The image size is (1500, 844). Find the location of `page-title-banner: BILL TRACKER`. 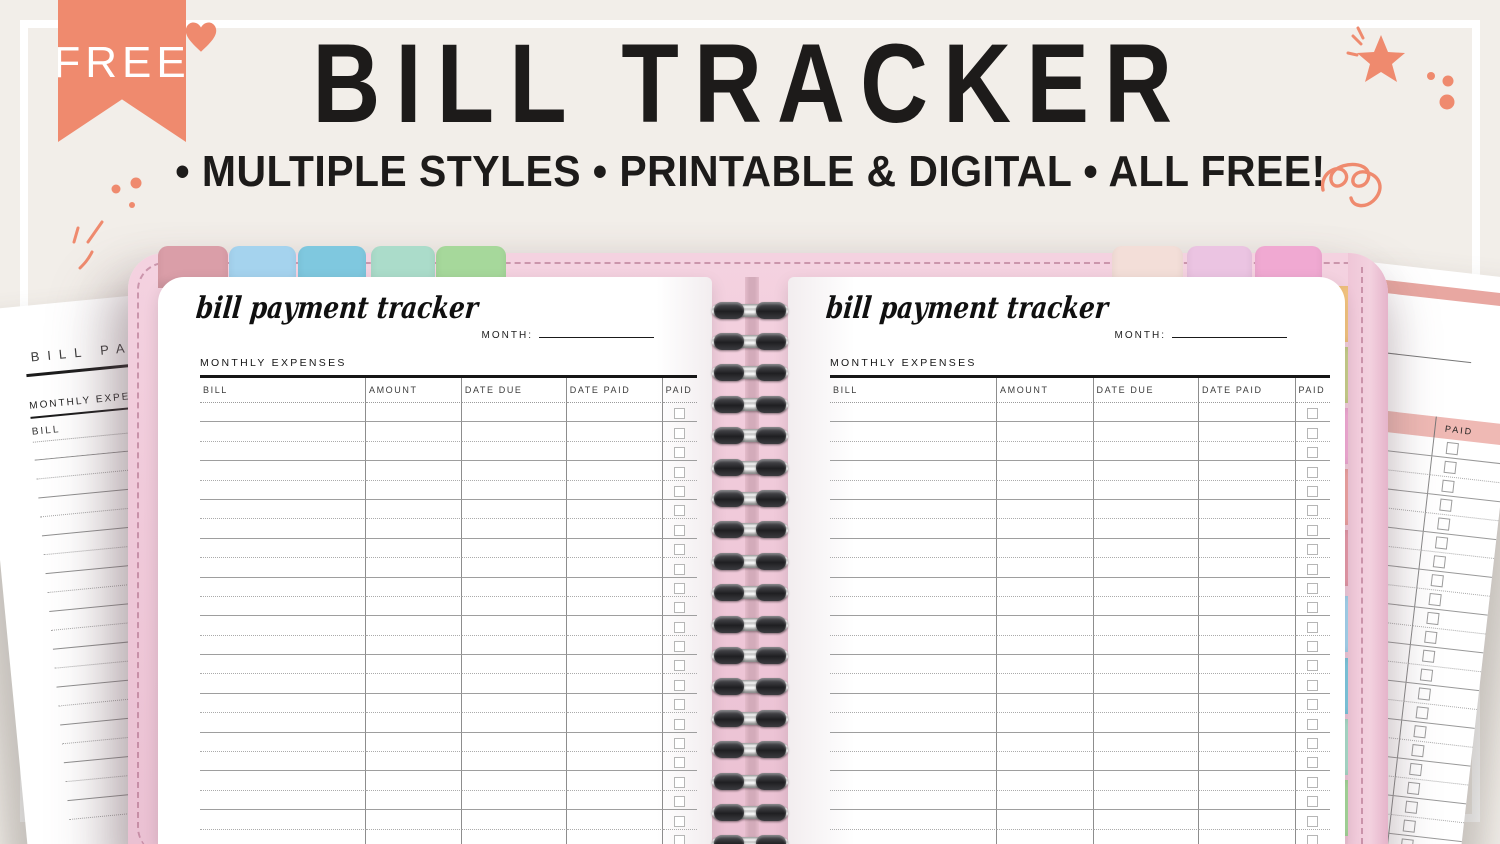

page-title-banner: BILL TRACKER is located at coordinates (750, 84).